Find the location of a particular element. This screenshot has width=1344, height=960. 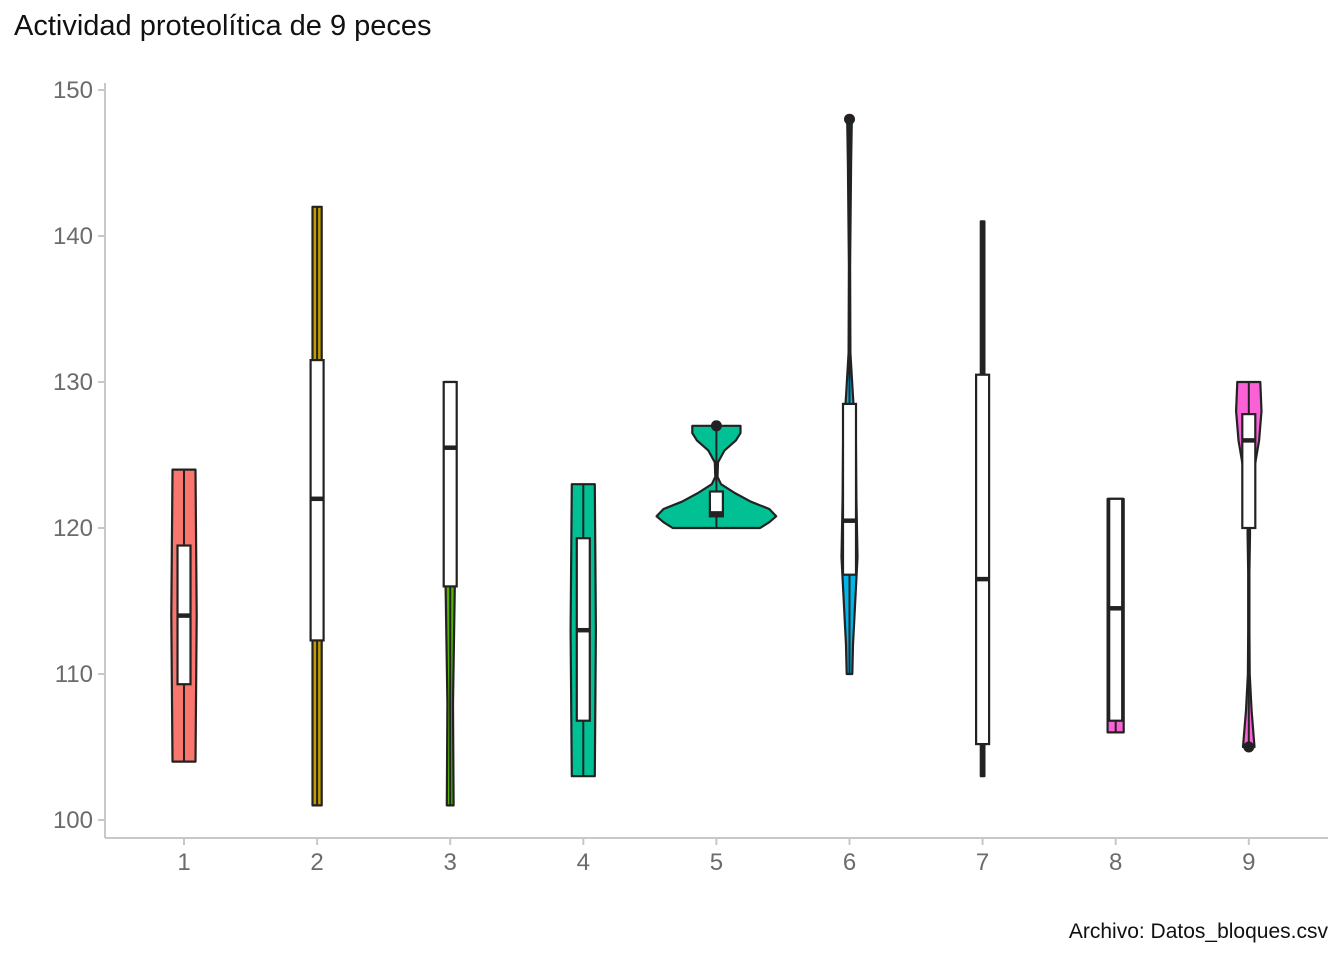

x-tick-label: 7 is located at coordinates (982, 862).